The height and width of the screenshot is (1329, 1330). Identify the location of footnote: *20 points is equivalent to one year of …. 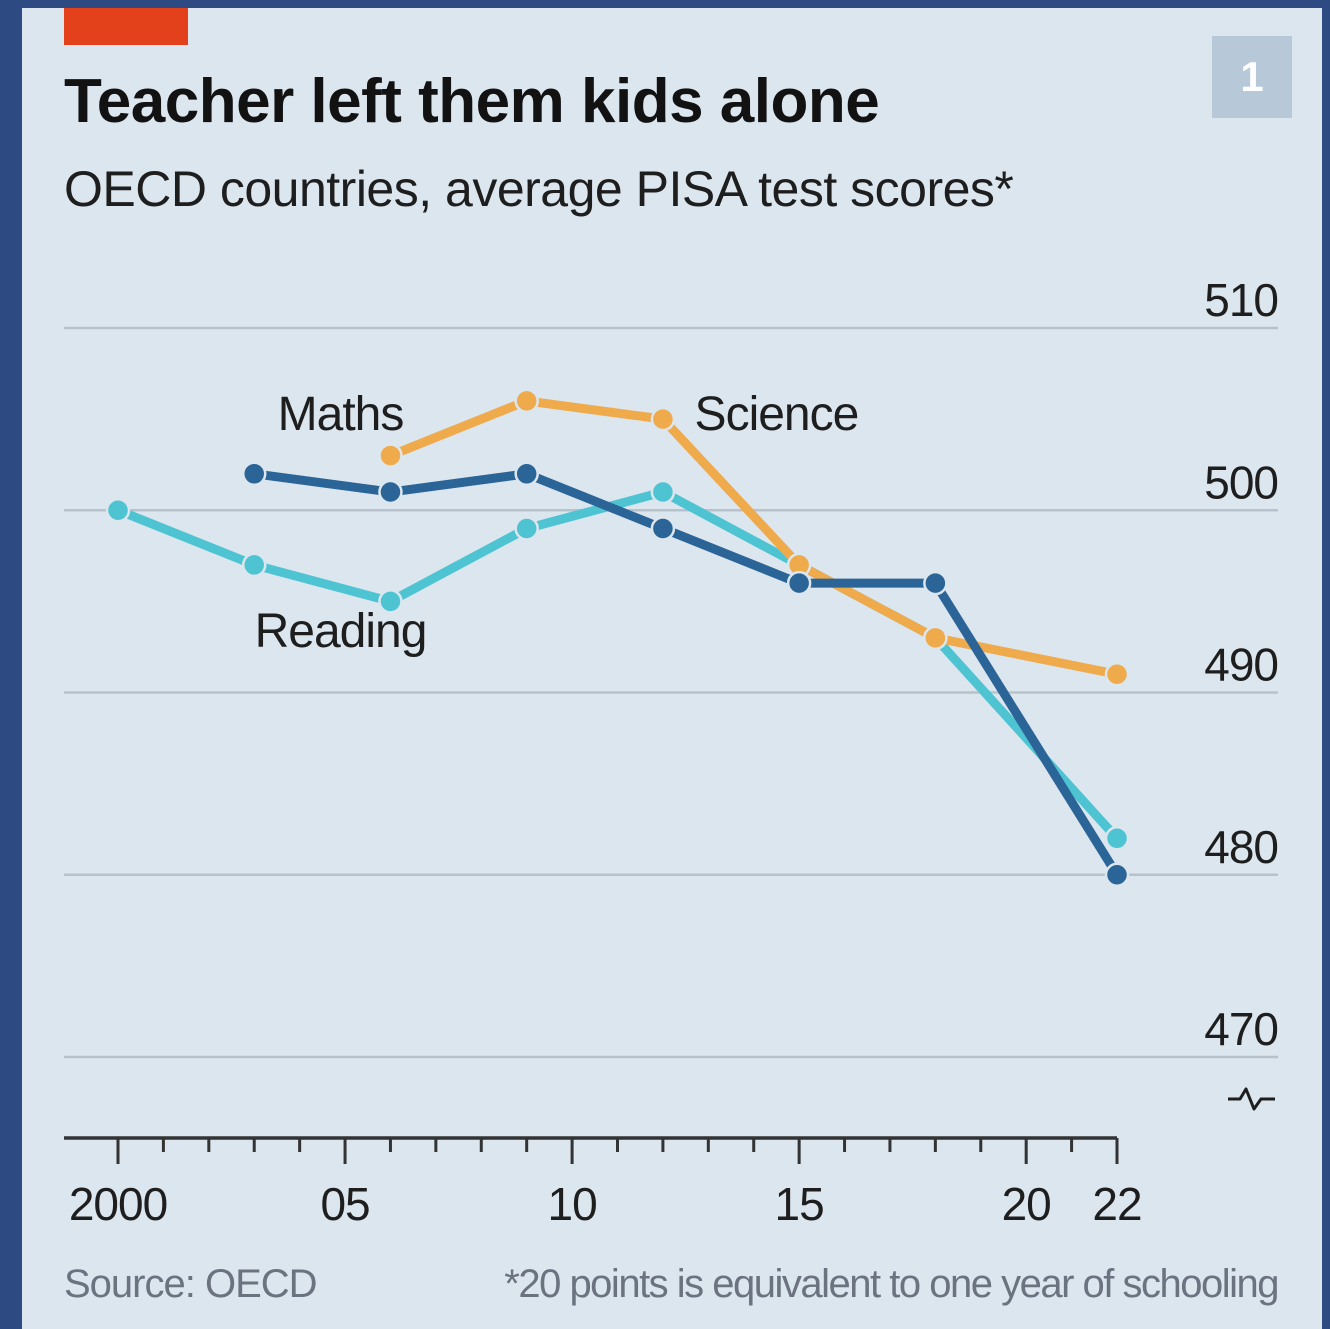
(891, 1284).